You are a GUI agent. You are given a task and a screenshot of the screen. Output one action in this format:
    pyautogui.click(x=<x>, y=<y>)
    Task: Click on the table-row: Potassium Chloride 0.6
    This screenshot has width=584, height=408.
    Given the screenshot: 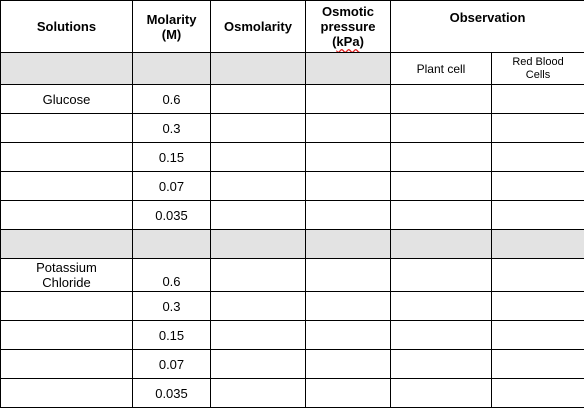 What is the action you would take?
    pyautogui.click(x=292, y=275)
    